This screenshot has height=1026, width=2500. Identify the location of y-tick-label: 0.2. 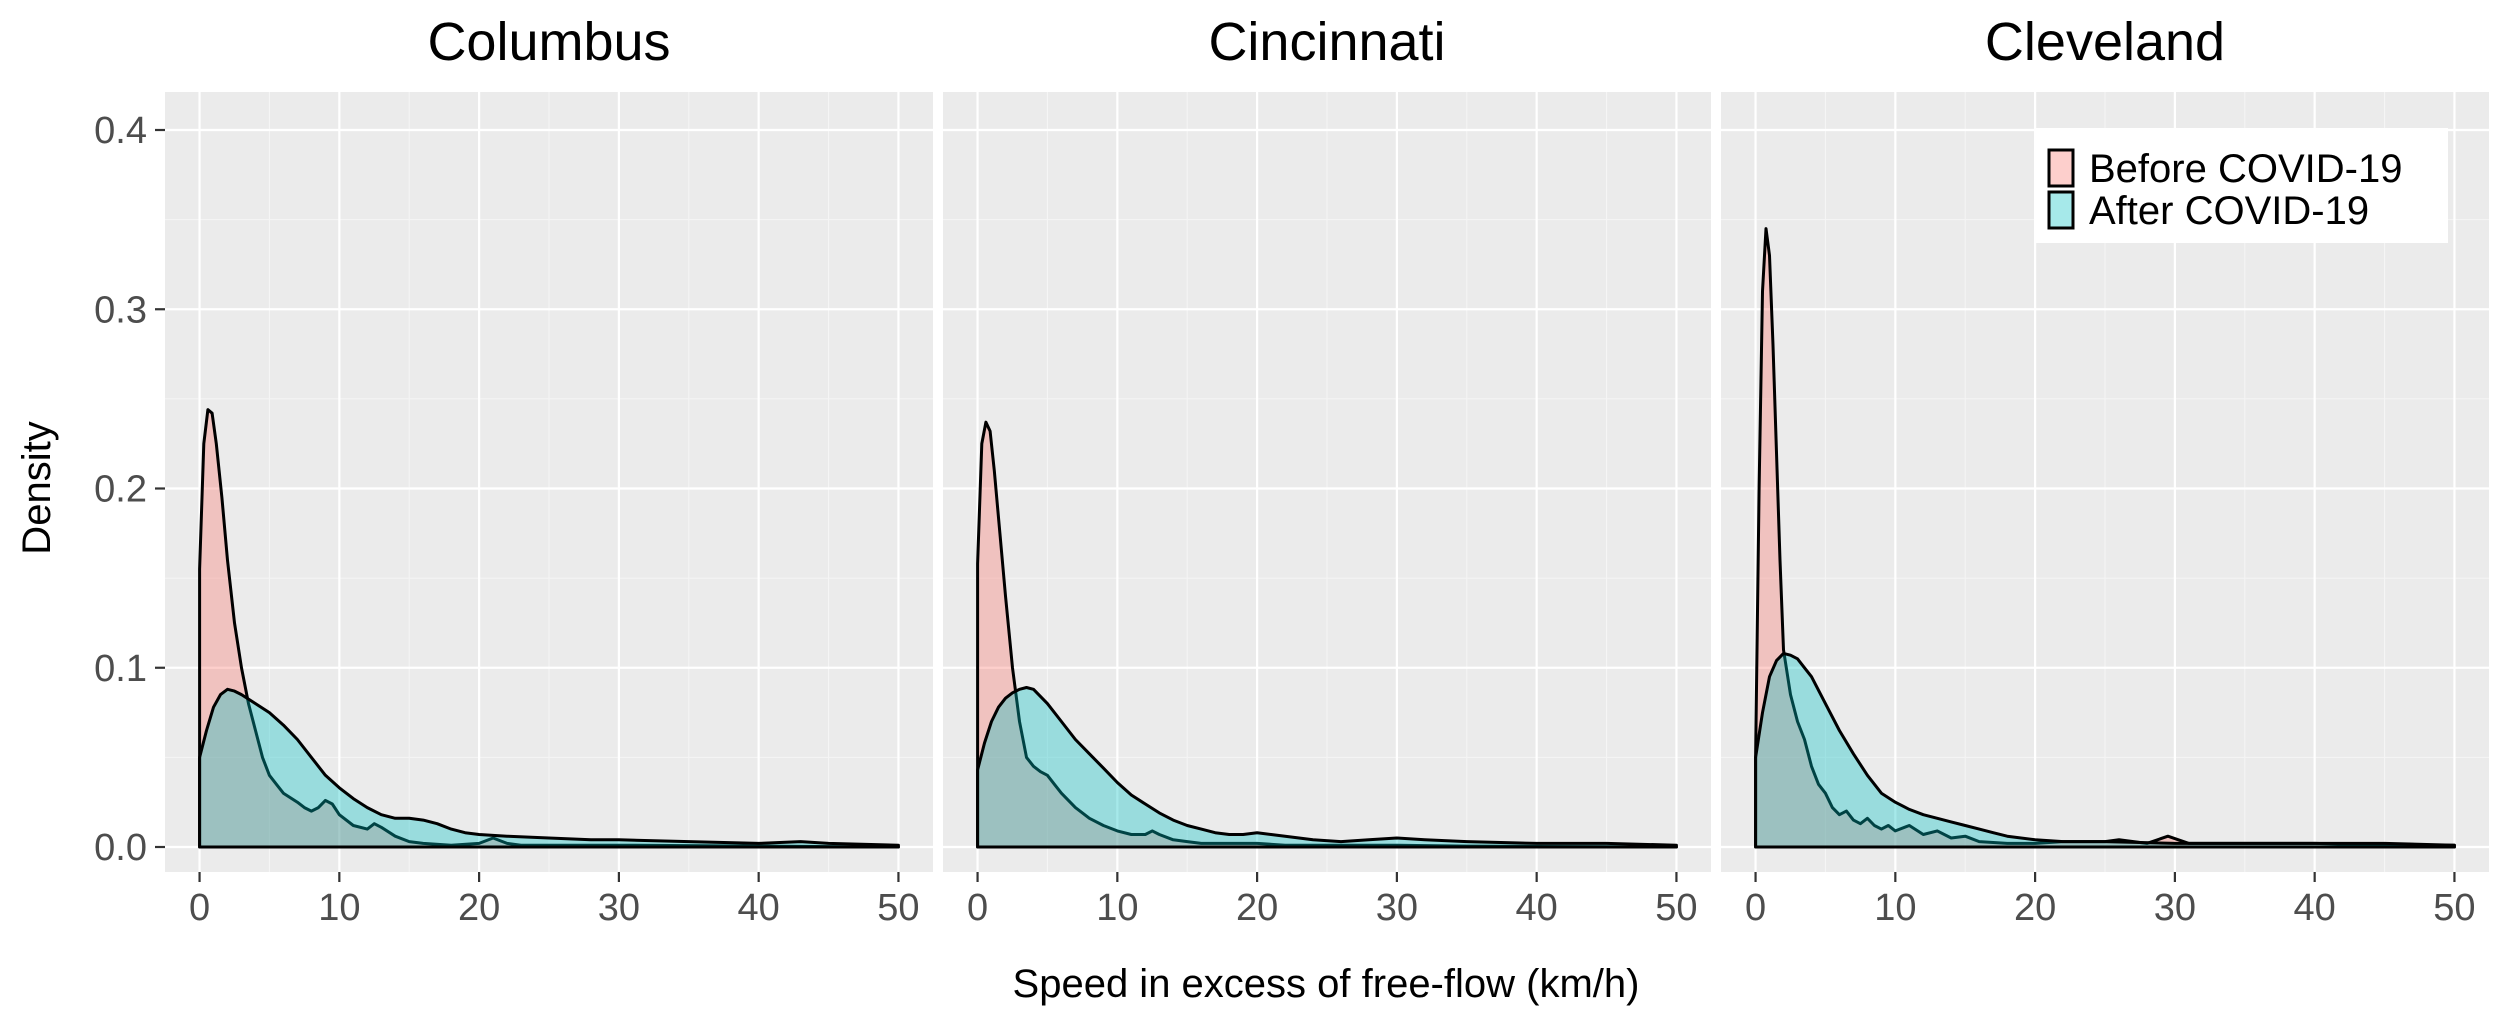
(120, 490).